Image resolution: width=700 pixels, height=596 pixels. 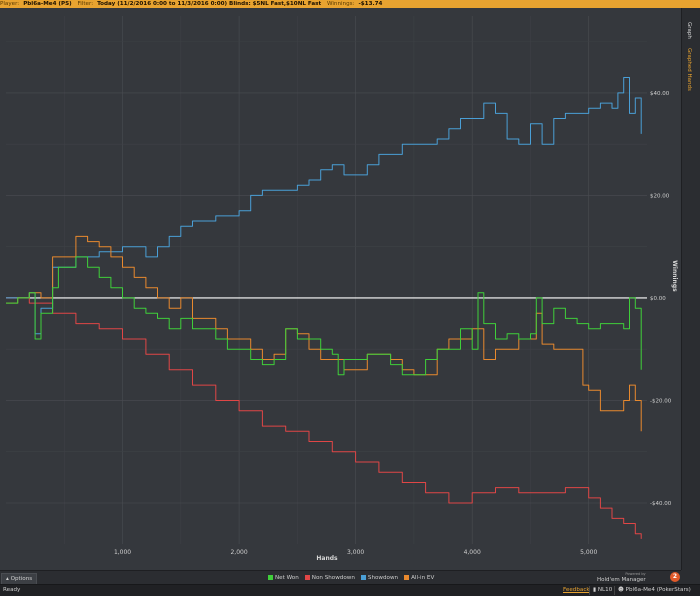 I want to click on x-tick-label: 5,000, so click(x=588, y=552).